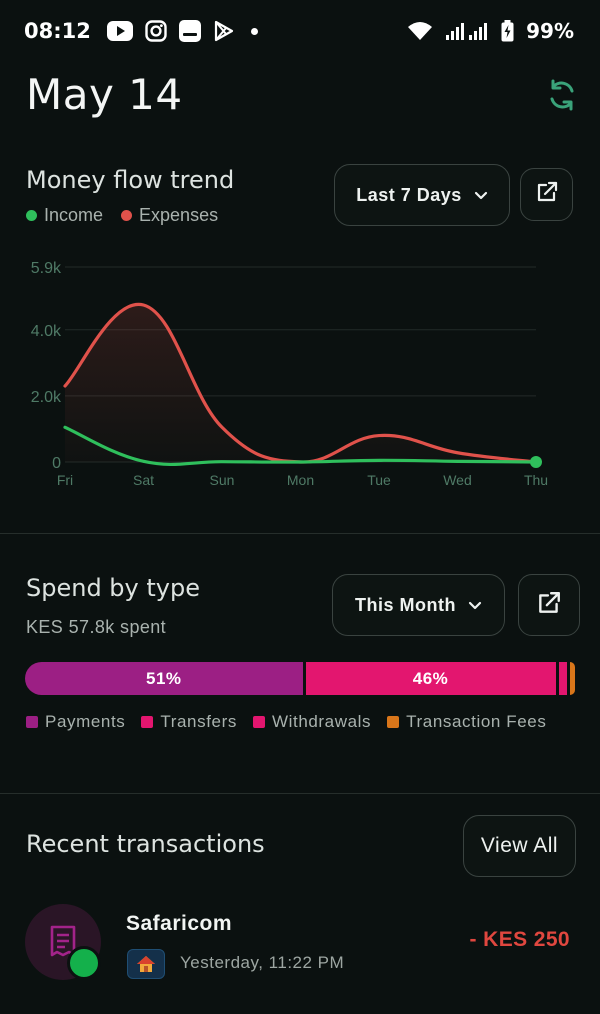 The image size is (600, 1014). I want to click on status-bar: 08:12 99%, so click(300, 31).